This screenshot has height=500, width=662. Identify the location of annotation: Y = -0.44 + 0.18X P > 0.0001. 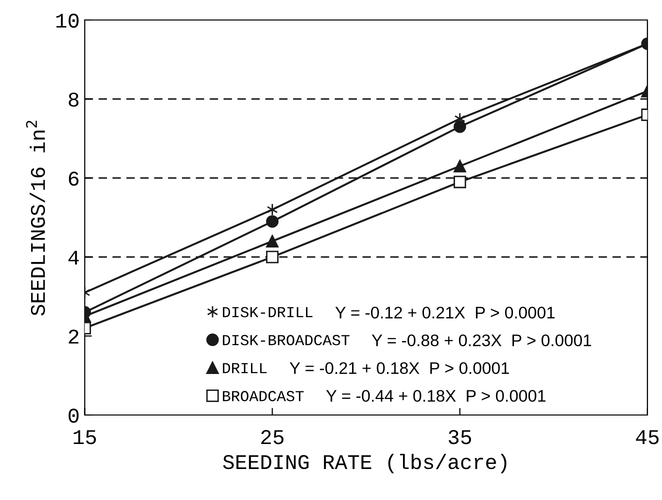
(436, 396).